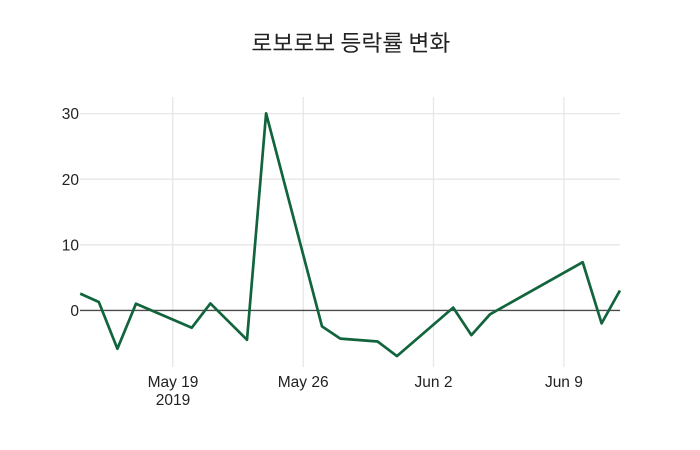  What do you see at coordinates (564, 382) in the screenshot?
I see `svg-text: Jun 9` at bounding box center [564, 382].